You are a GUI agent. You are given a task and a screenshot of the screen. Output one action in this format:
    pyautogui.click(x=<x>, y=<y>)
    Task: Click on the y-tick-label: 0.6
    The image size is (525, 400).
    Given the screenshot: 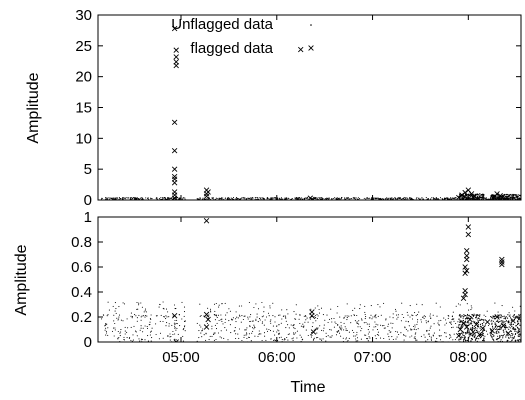 What is the action you would take?
    pyautogui.click(x=81, y=267)
    